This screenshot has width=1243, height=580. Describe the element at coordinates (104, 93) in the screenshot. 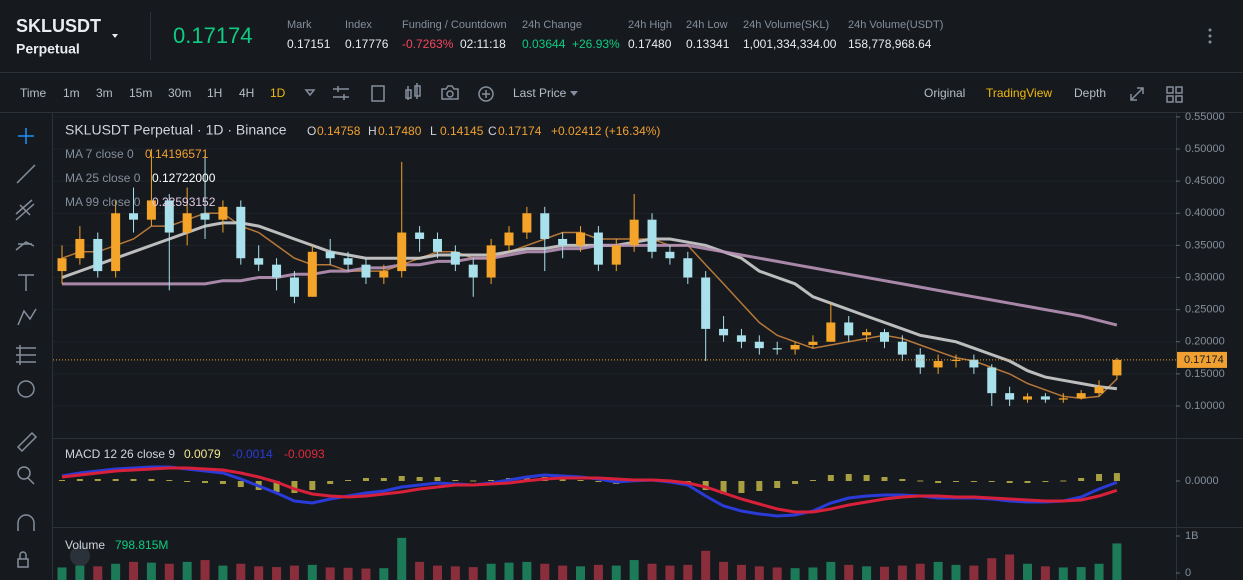

I see `interval: 3m` at that location.